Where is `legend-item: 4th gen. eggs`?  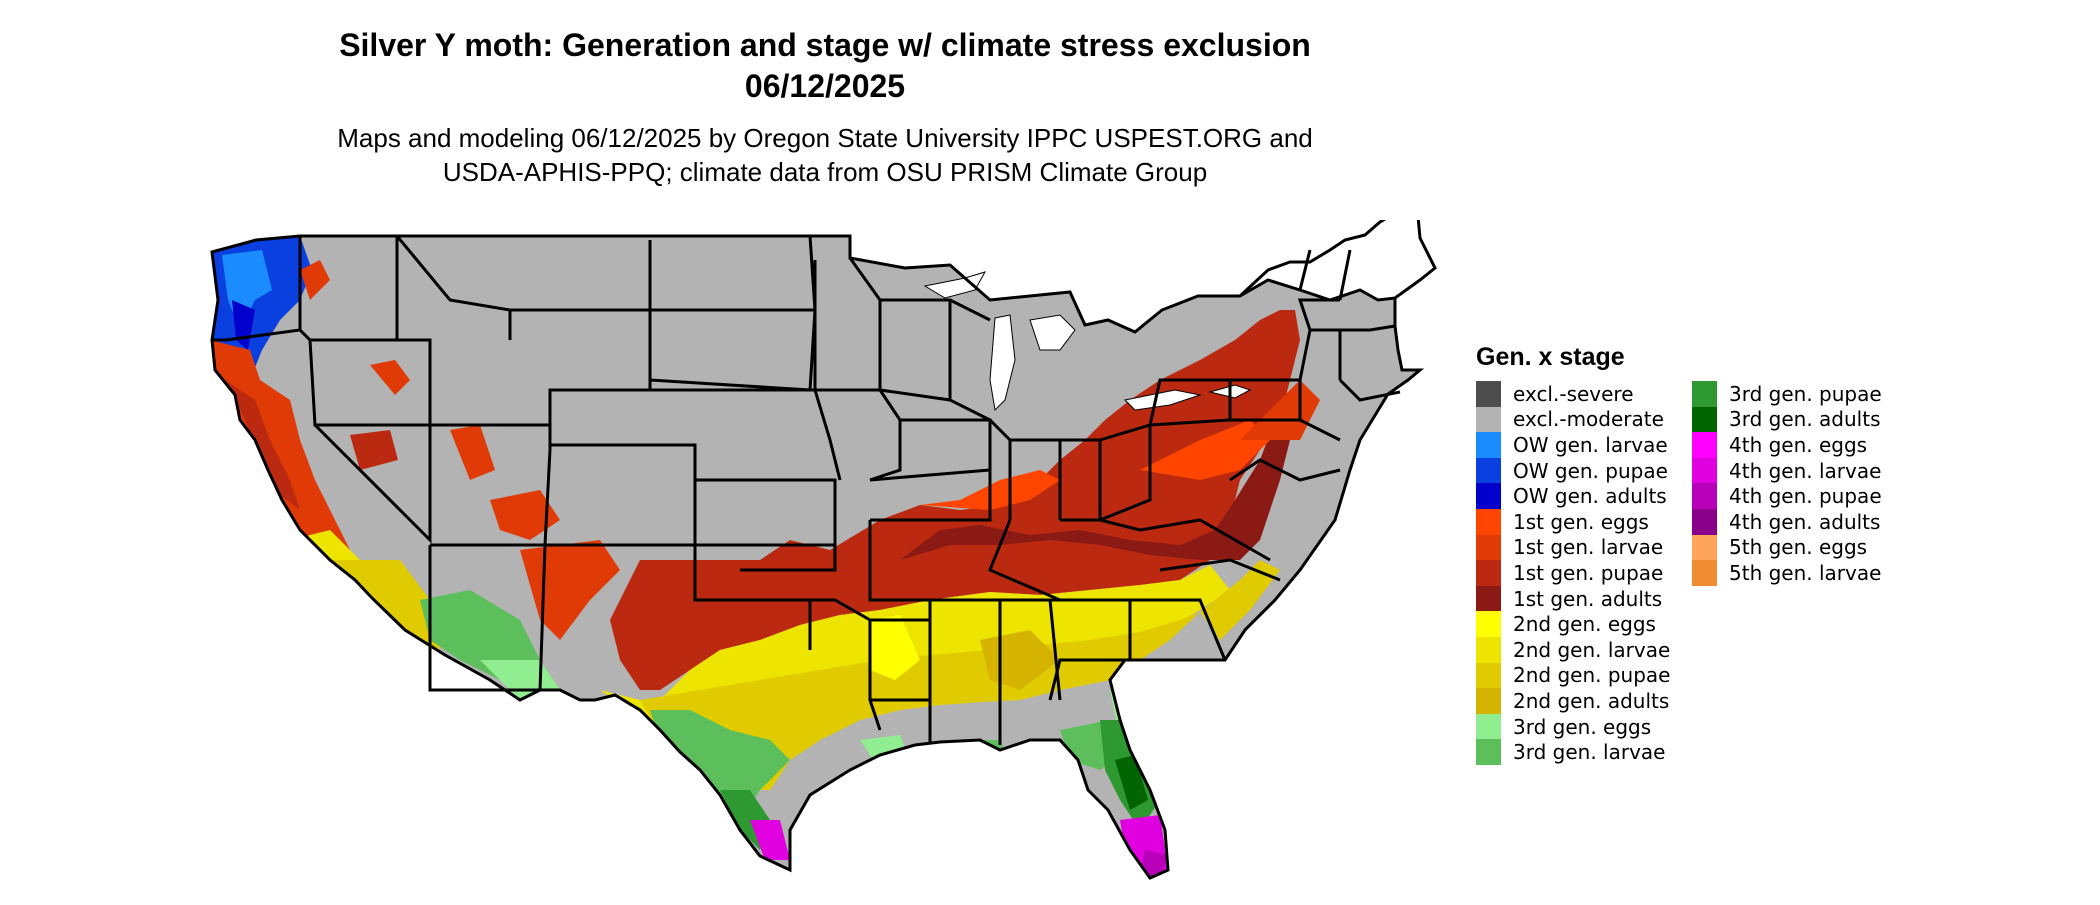
legend-item: 4th gen. eggs is located at coordinates (1779, 445).